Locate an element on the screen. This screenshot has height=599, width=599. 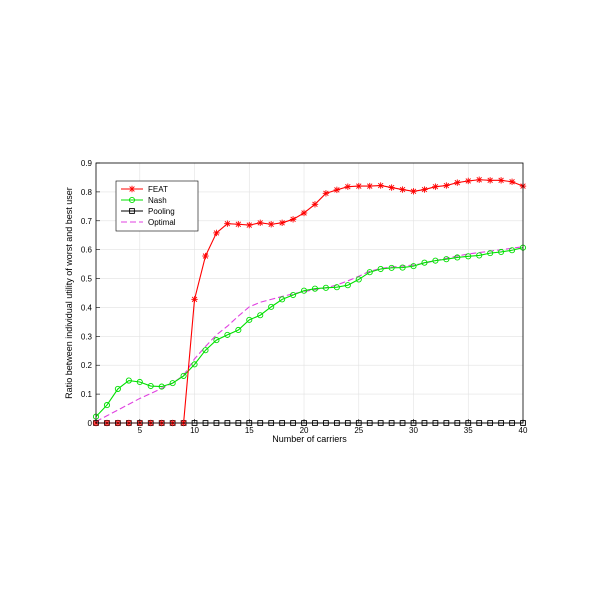
x-tick-label: 15 is located at coordinates (249, 430).